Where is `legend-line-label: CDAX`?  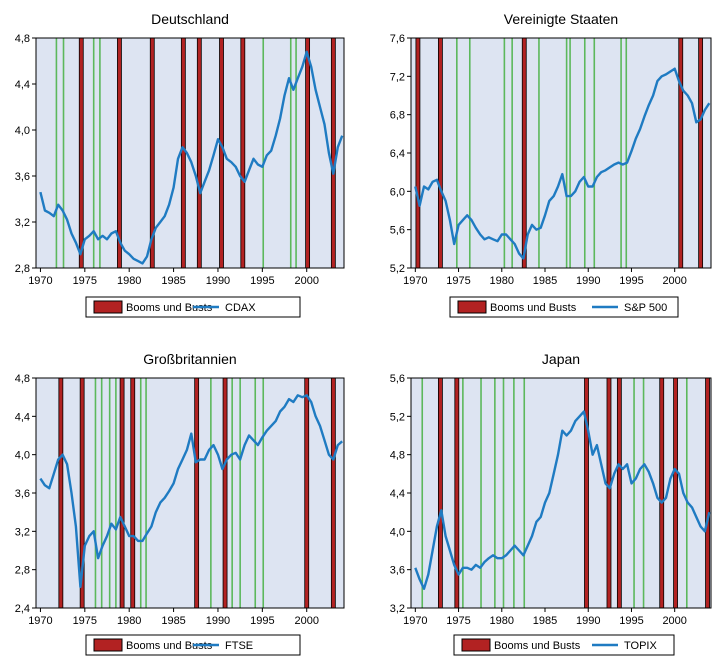 legend-line-label: CDAX is located at coordinates (240, 308).